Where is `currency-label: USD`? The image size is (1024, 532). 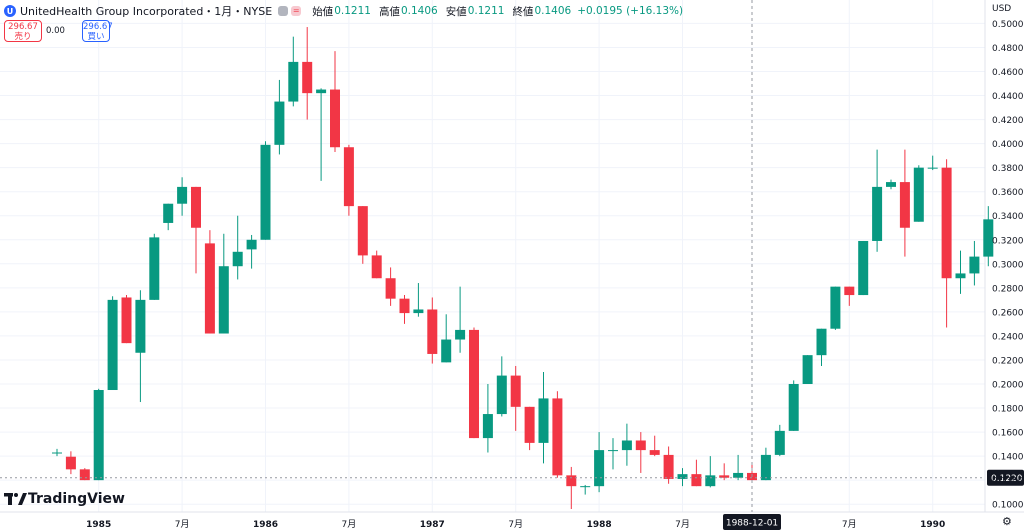 currency-label: USD is located at coordinates (1002, 9).